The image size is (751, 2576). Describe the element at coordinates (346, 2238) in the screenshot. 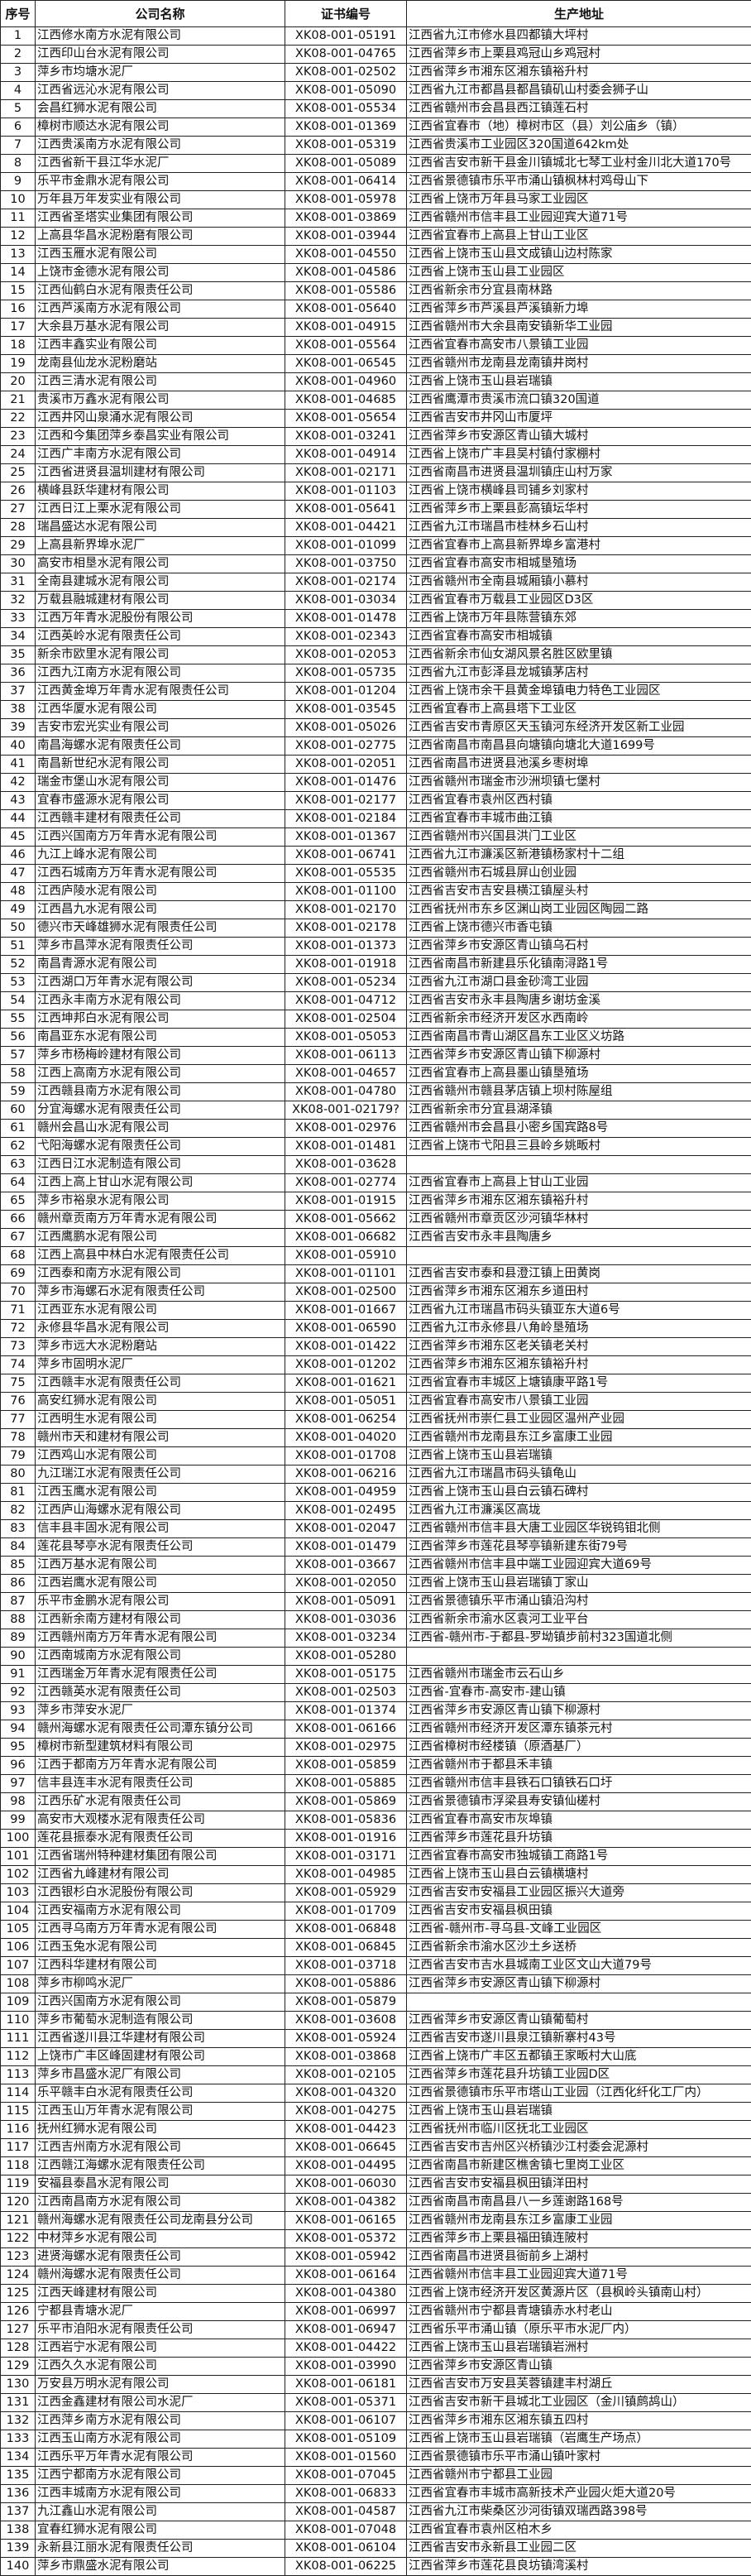

I see `cert-no: XK08-001-05372` at that location.